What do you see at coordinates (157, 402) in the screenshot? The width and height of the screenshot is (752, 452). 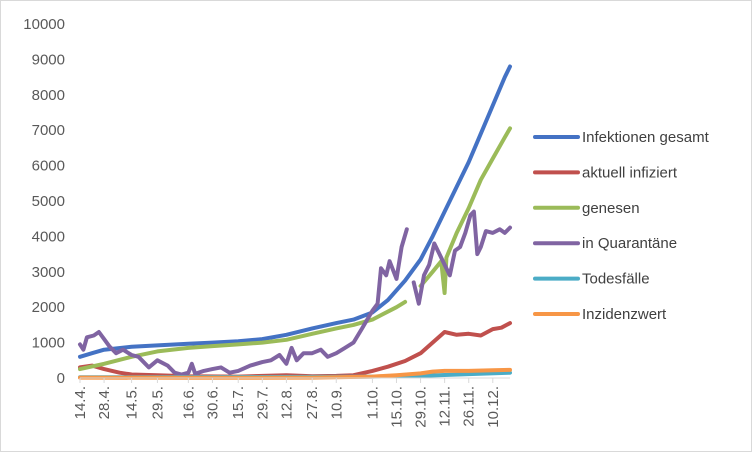 I see `x-tick-label: 29.5.` at bounding box center [157, 402].